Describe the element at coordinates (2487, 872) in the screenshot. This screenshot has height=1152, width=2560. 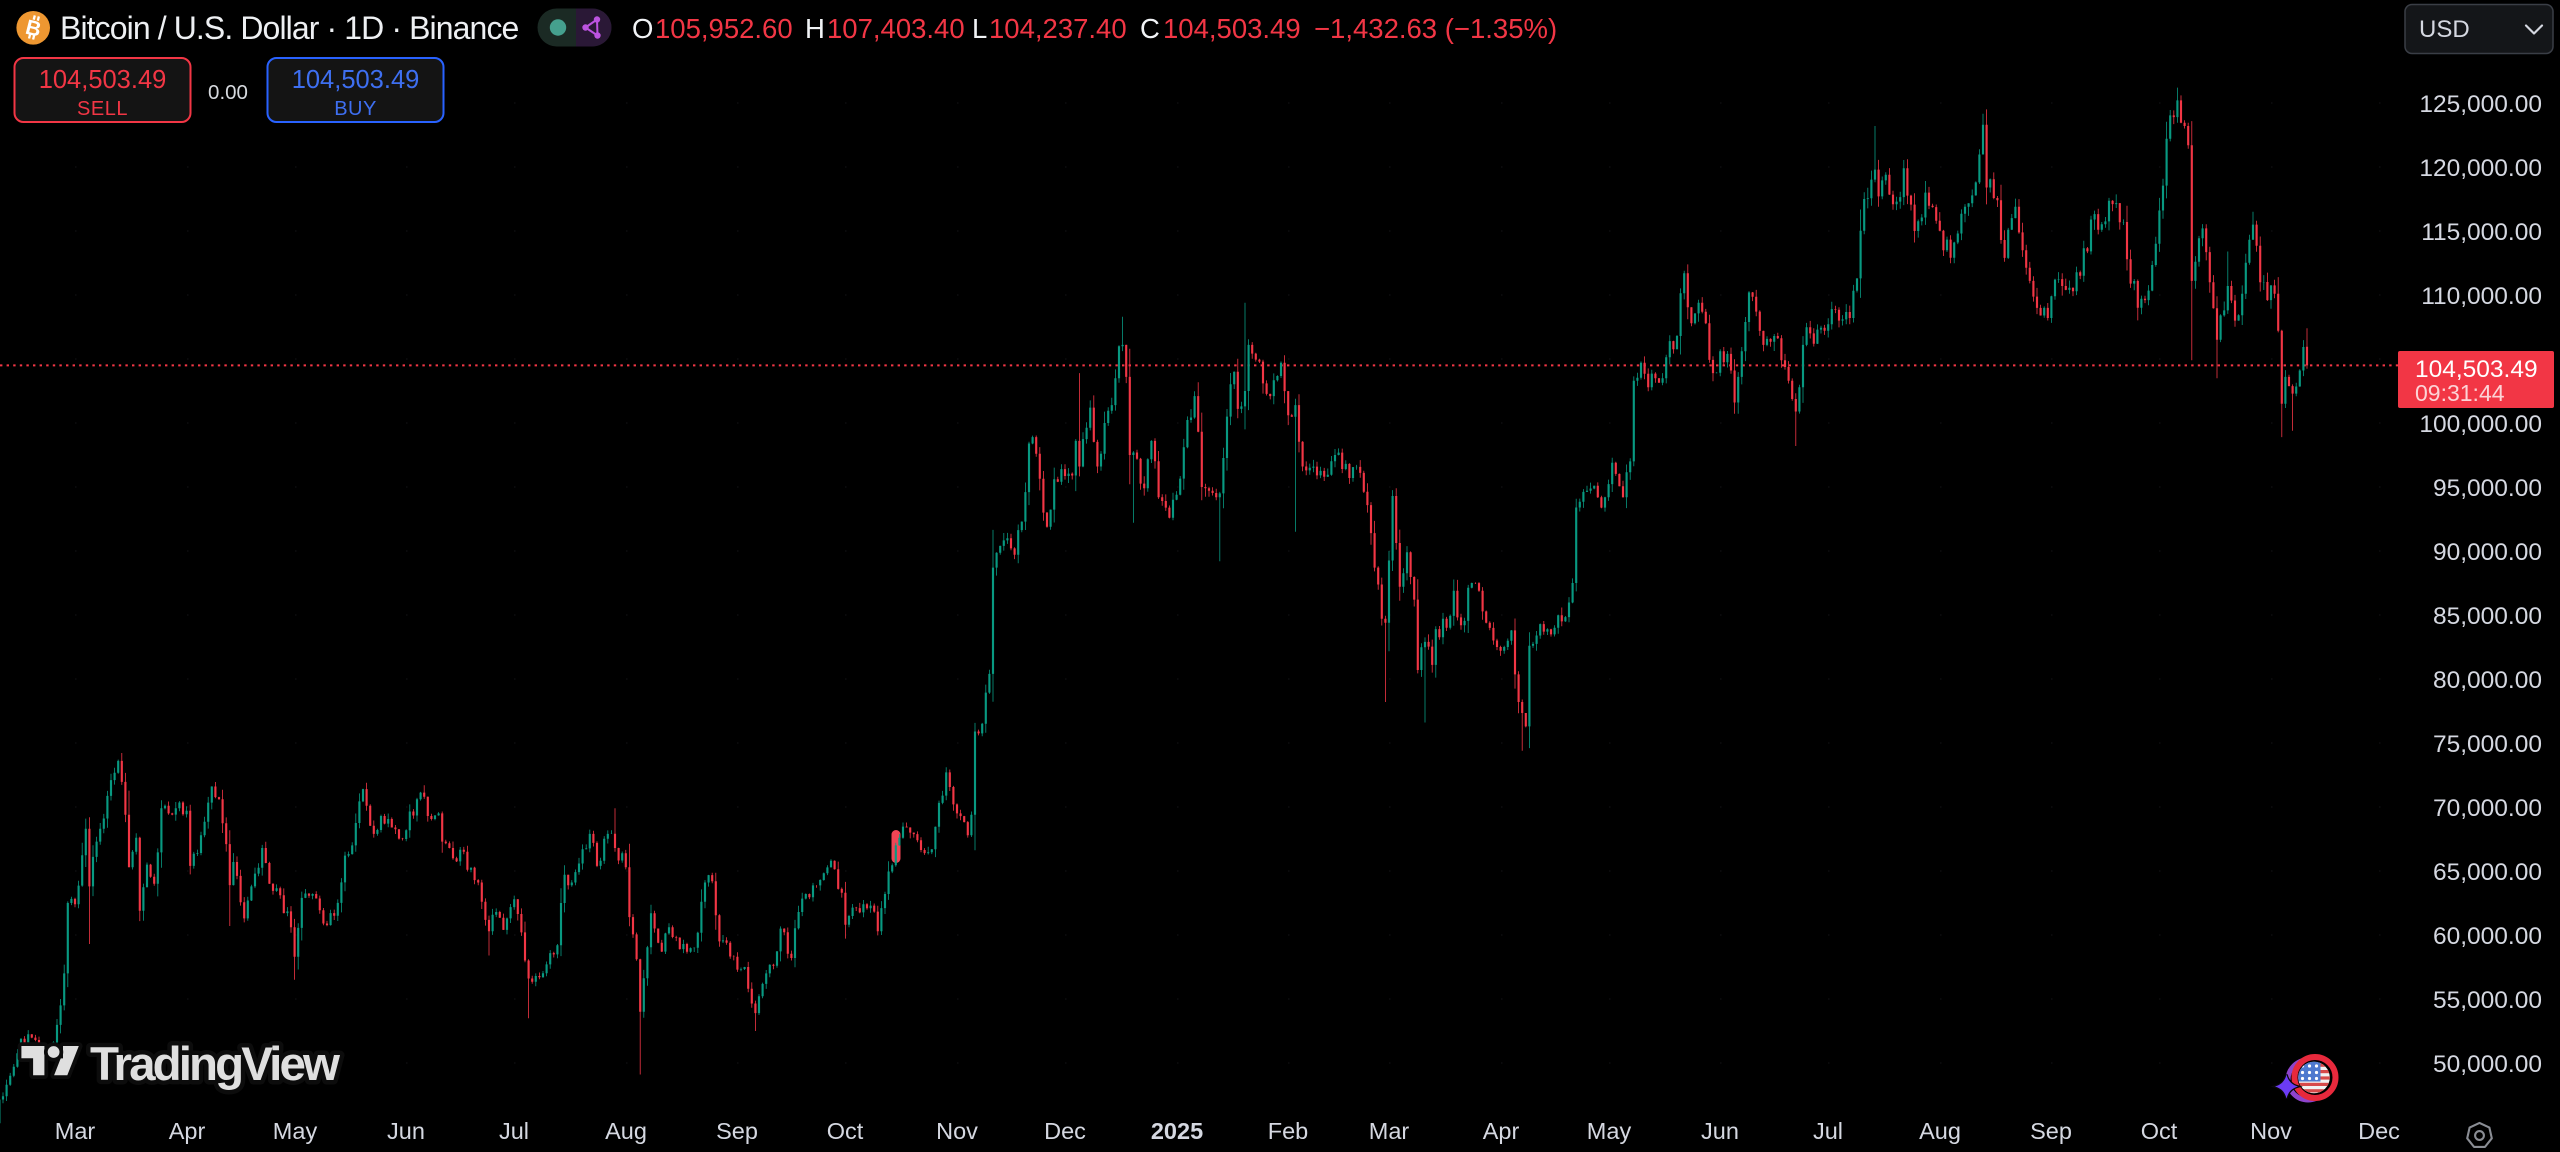
I see `svg-text: 65,000.00` at that location.